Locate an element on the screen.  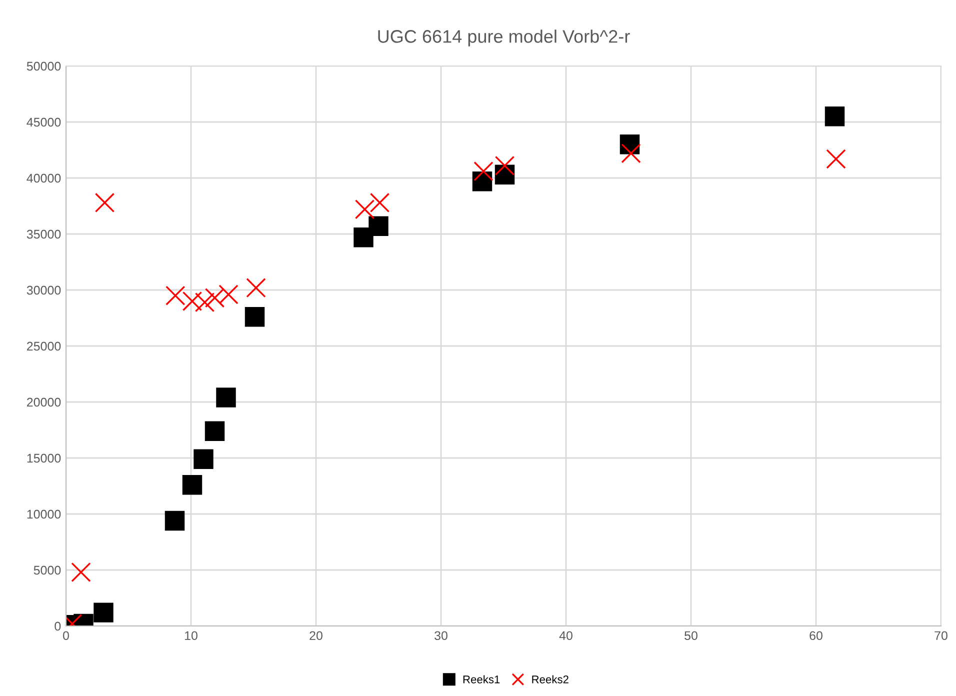
x-tick-label: 20 is located at coordinates (316, 635).